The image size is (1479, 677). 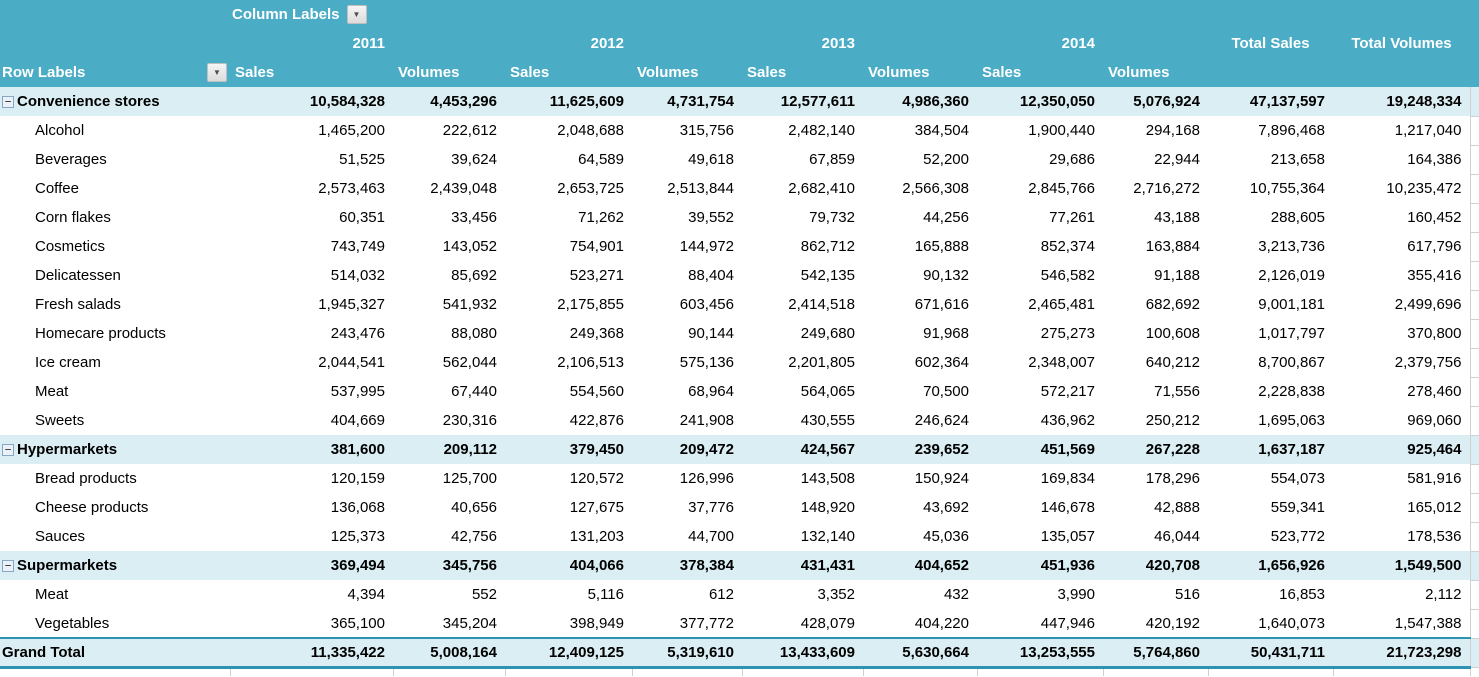 I want to click on value-cell: 165,012, so click(x=1401, y=507).